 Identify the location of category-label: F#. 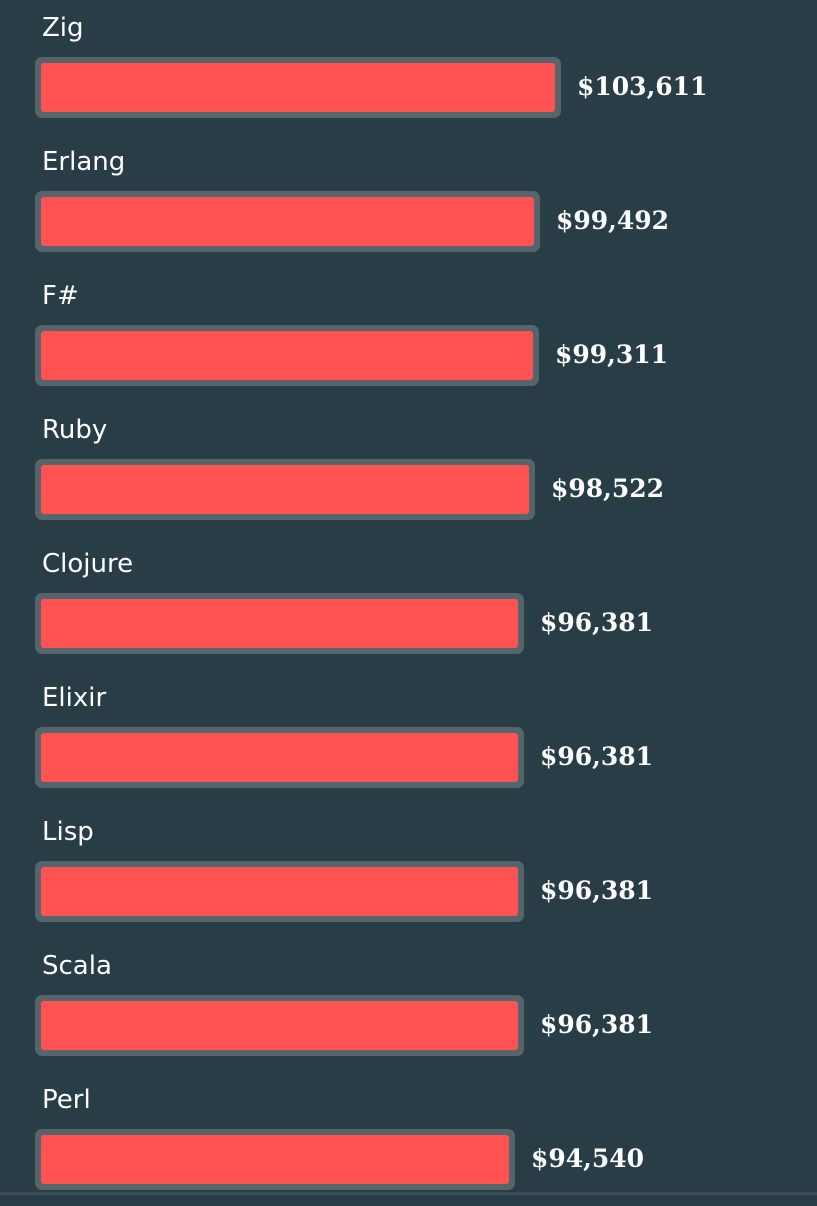
(60, 296).